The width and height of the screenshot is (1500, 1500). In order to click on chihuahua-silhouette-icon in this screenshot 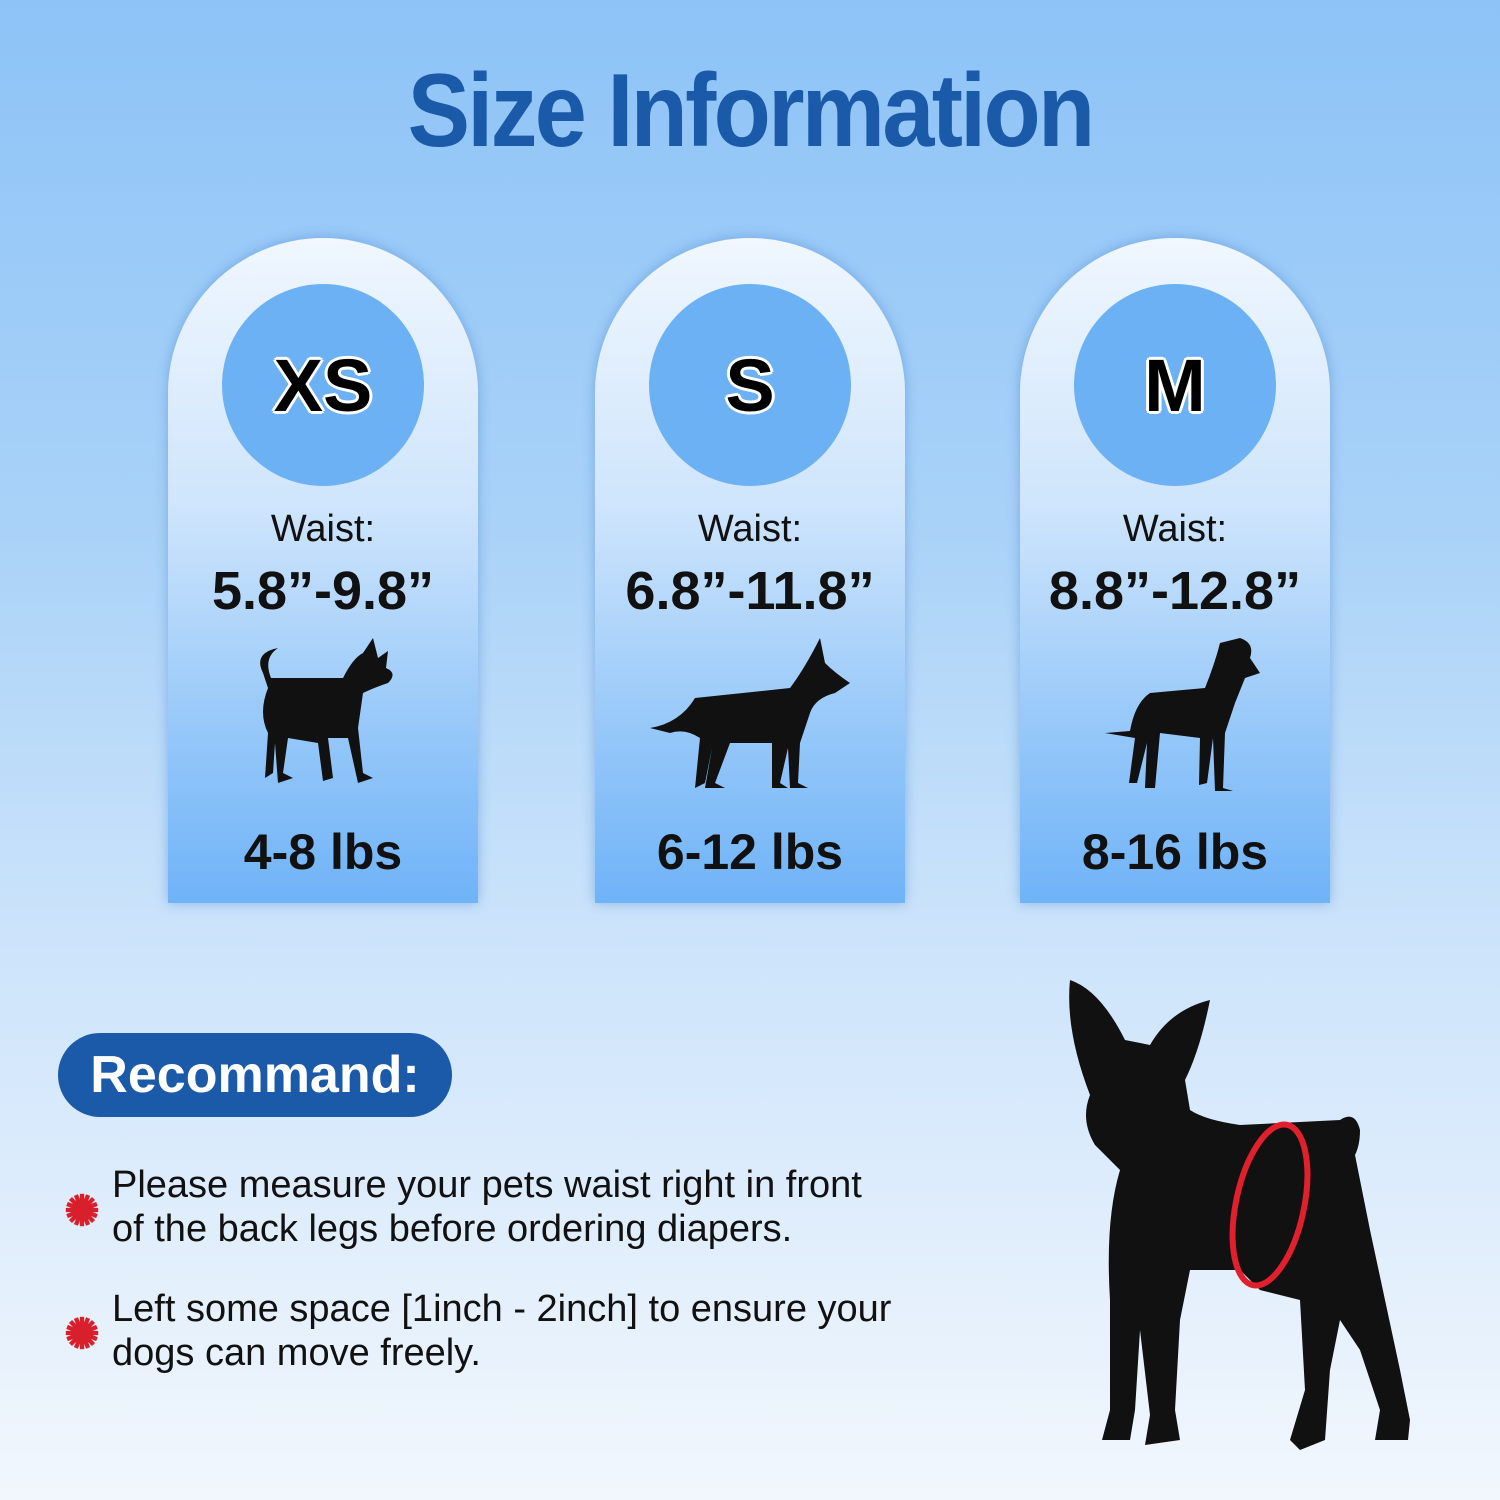, I will do `click(326, 710)`.